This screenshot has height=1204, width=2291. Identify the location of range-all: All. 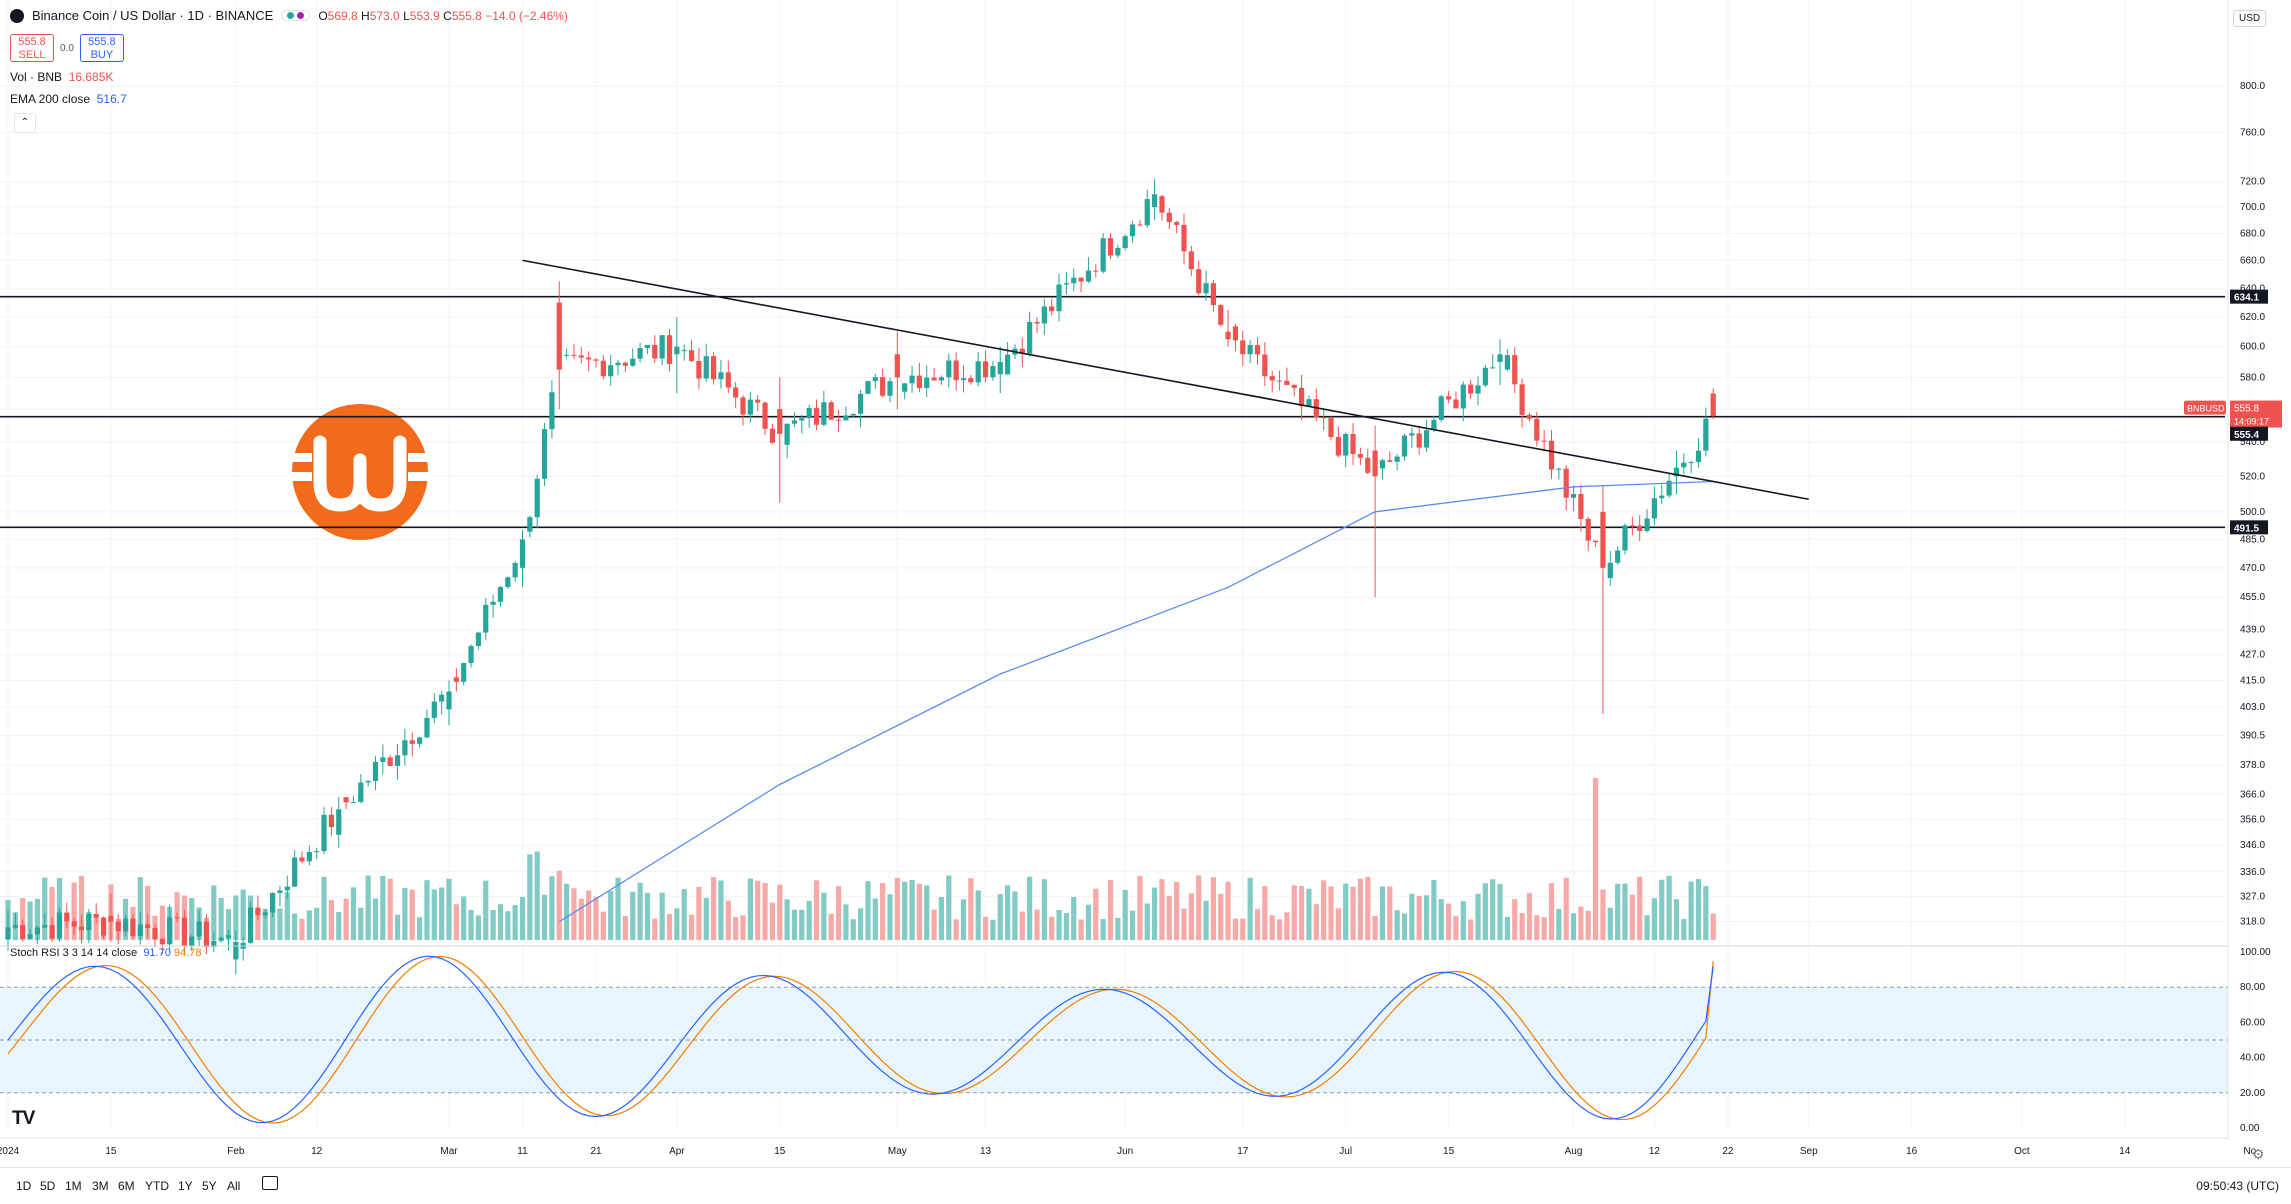
(234, 1186).